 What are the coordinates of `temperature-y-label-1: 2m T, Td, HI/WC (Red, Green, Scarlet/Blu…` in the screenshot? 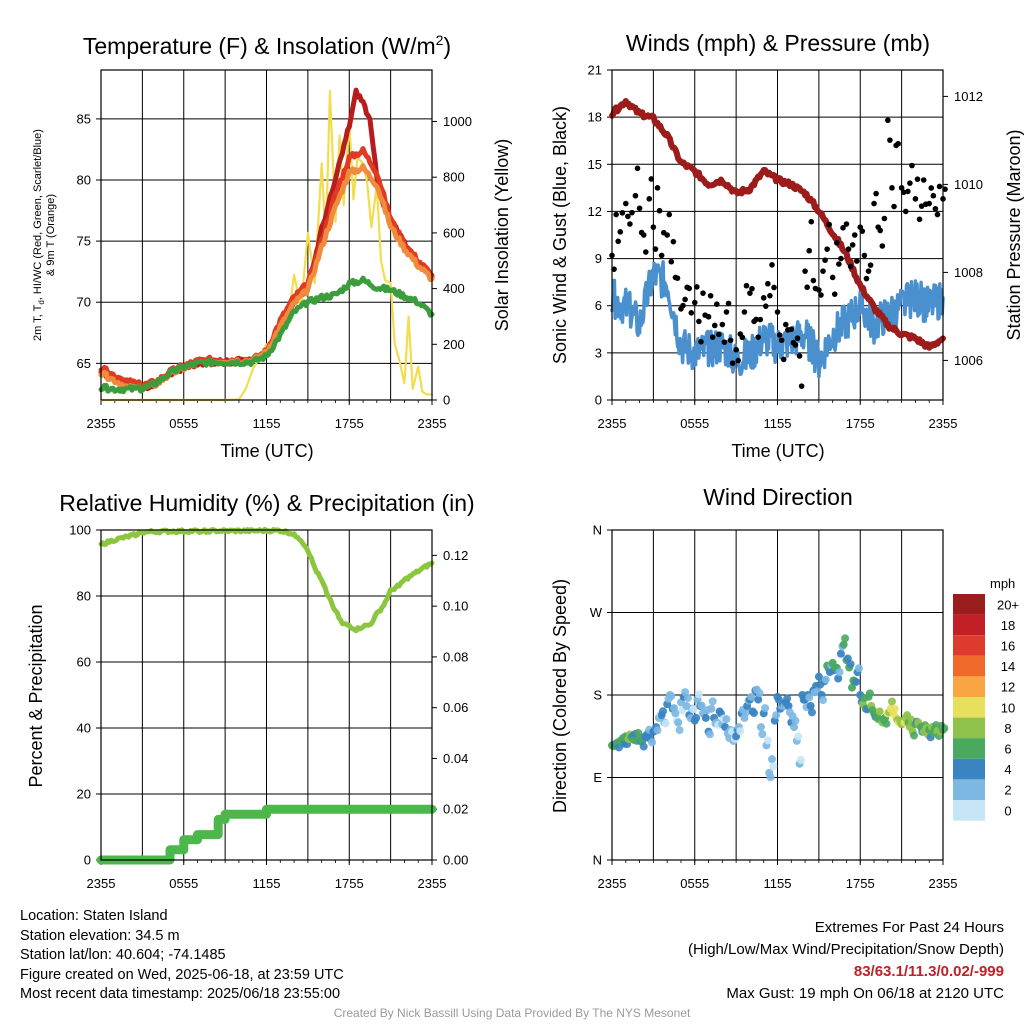 It's located at (39, 235).